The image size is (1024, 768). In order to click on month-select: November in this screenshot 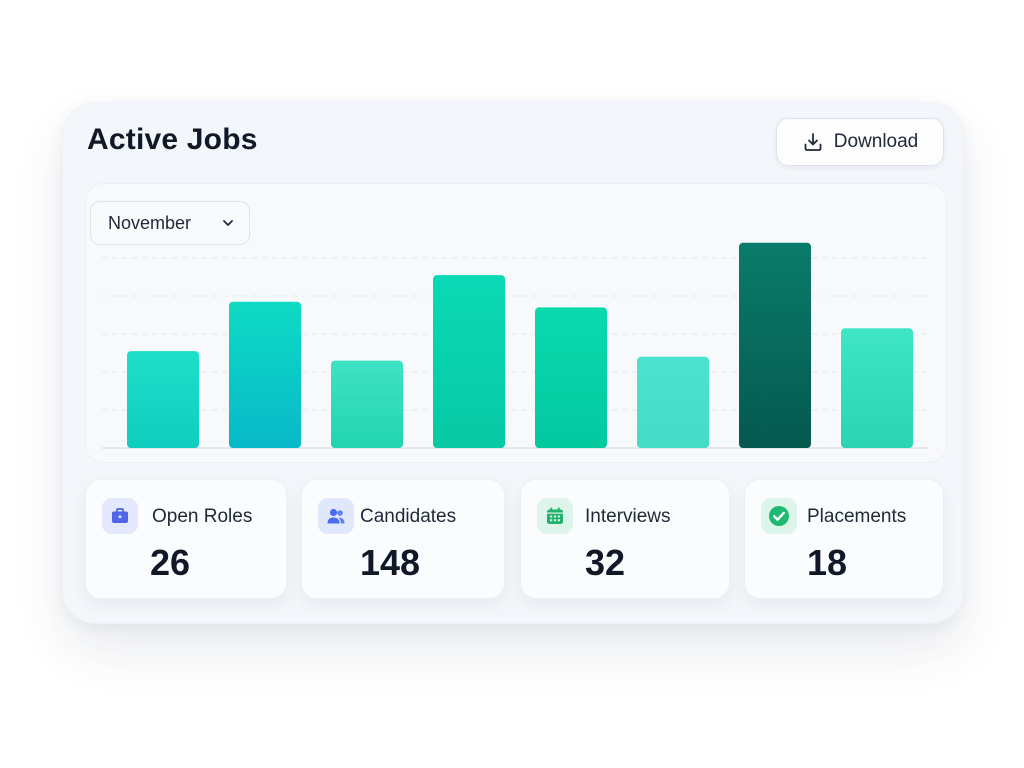, I will do `click(170, 223)`.